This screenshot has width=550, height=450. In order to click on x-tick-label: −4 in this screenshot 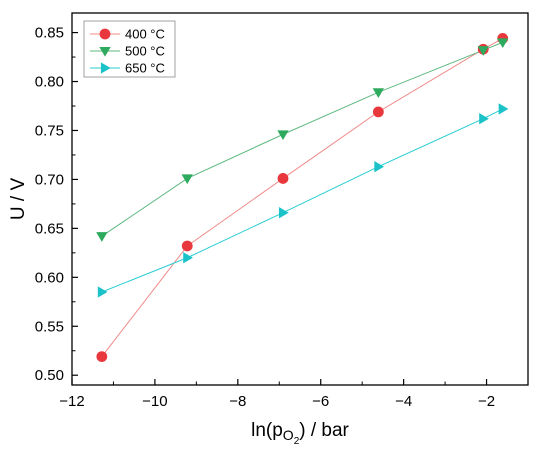, I will do `click(403, 401)`.